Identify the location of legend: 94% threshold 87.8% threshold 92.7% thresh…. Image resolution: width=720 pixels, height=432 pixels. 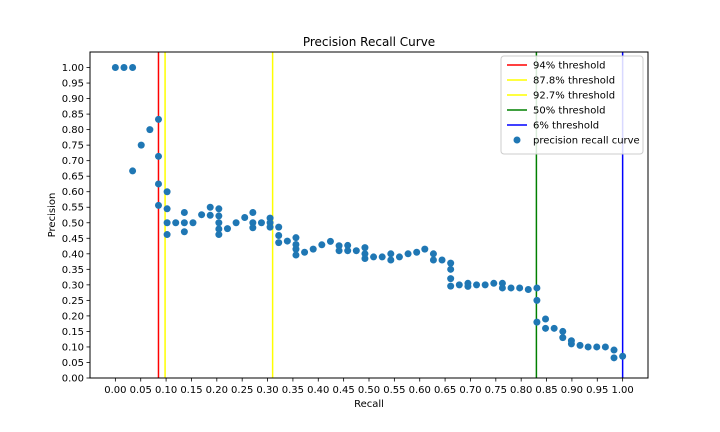
(572, 105).